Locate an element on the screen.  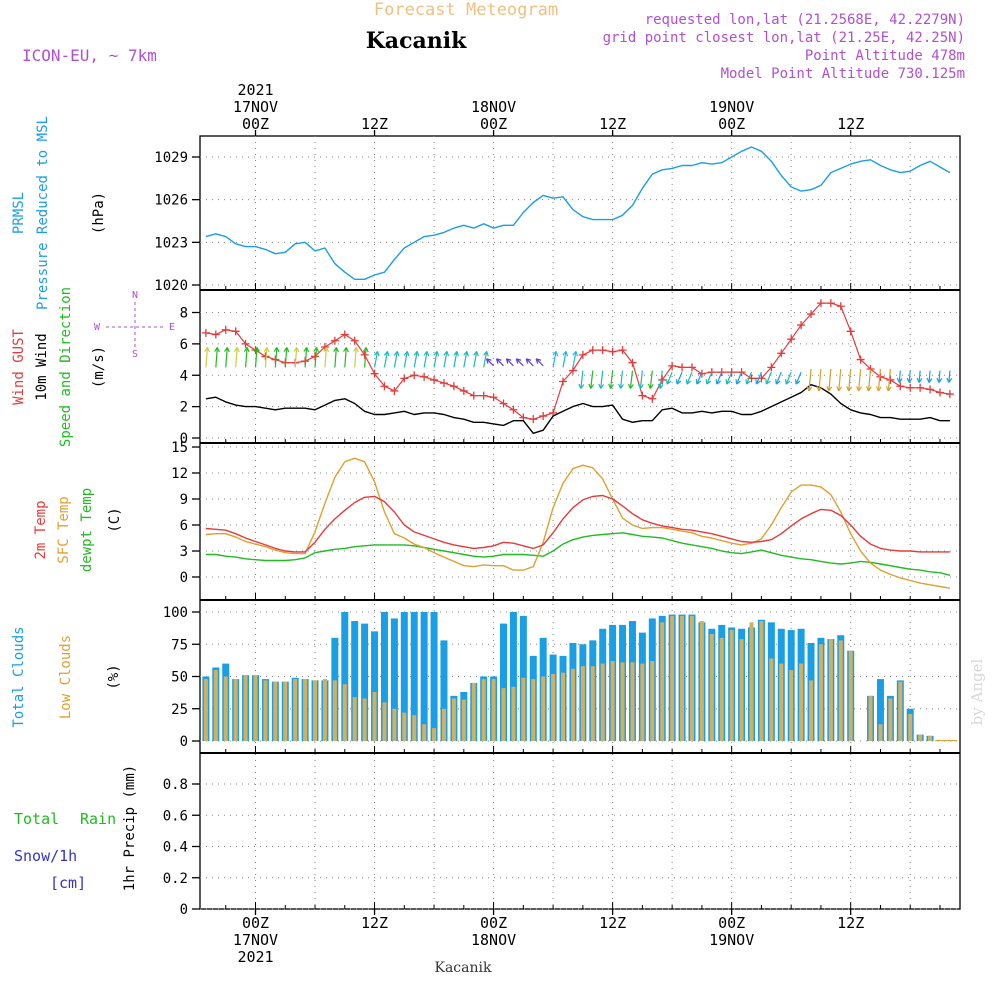
clouds-ytick-label: 100 is located at coordinates (175, 613).